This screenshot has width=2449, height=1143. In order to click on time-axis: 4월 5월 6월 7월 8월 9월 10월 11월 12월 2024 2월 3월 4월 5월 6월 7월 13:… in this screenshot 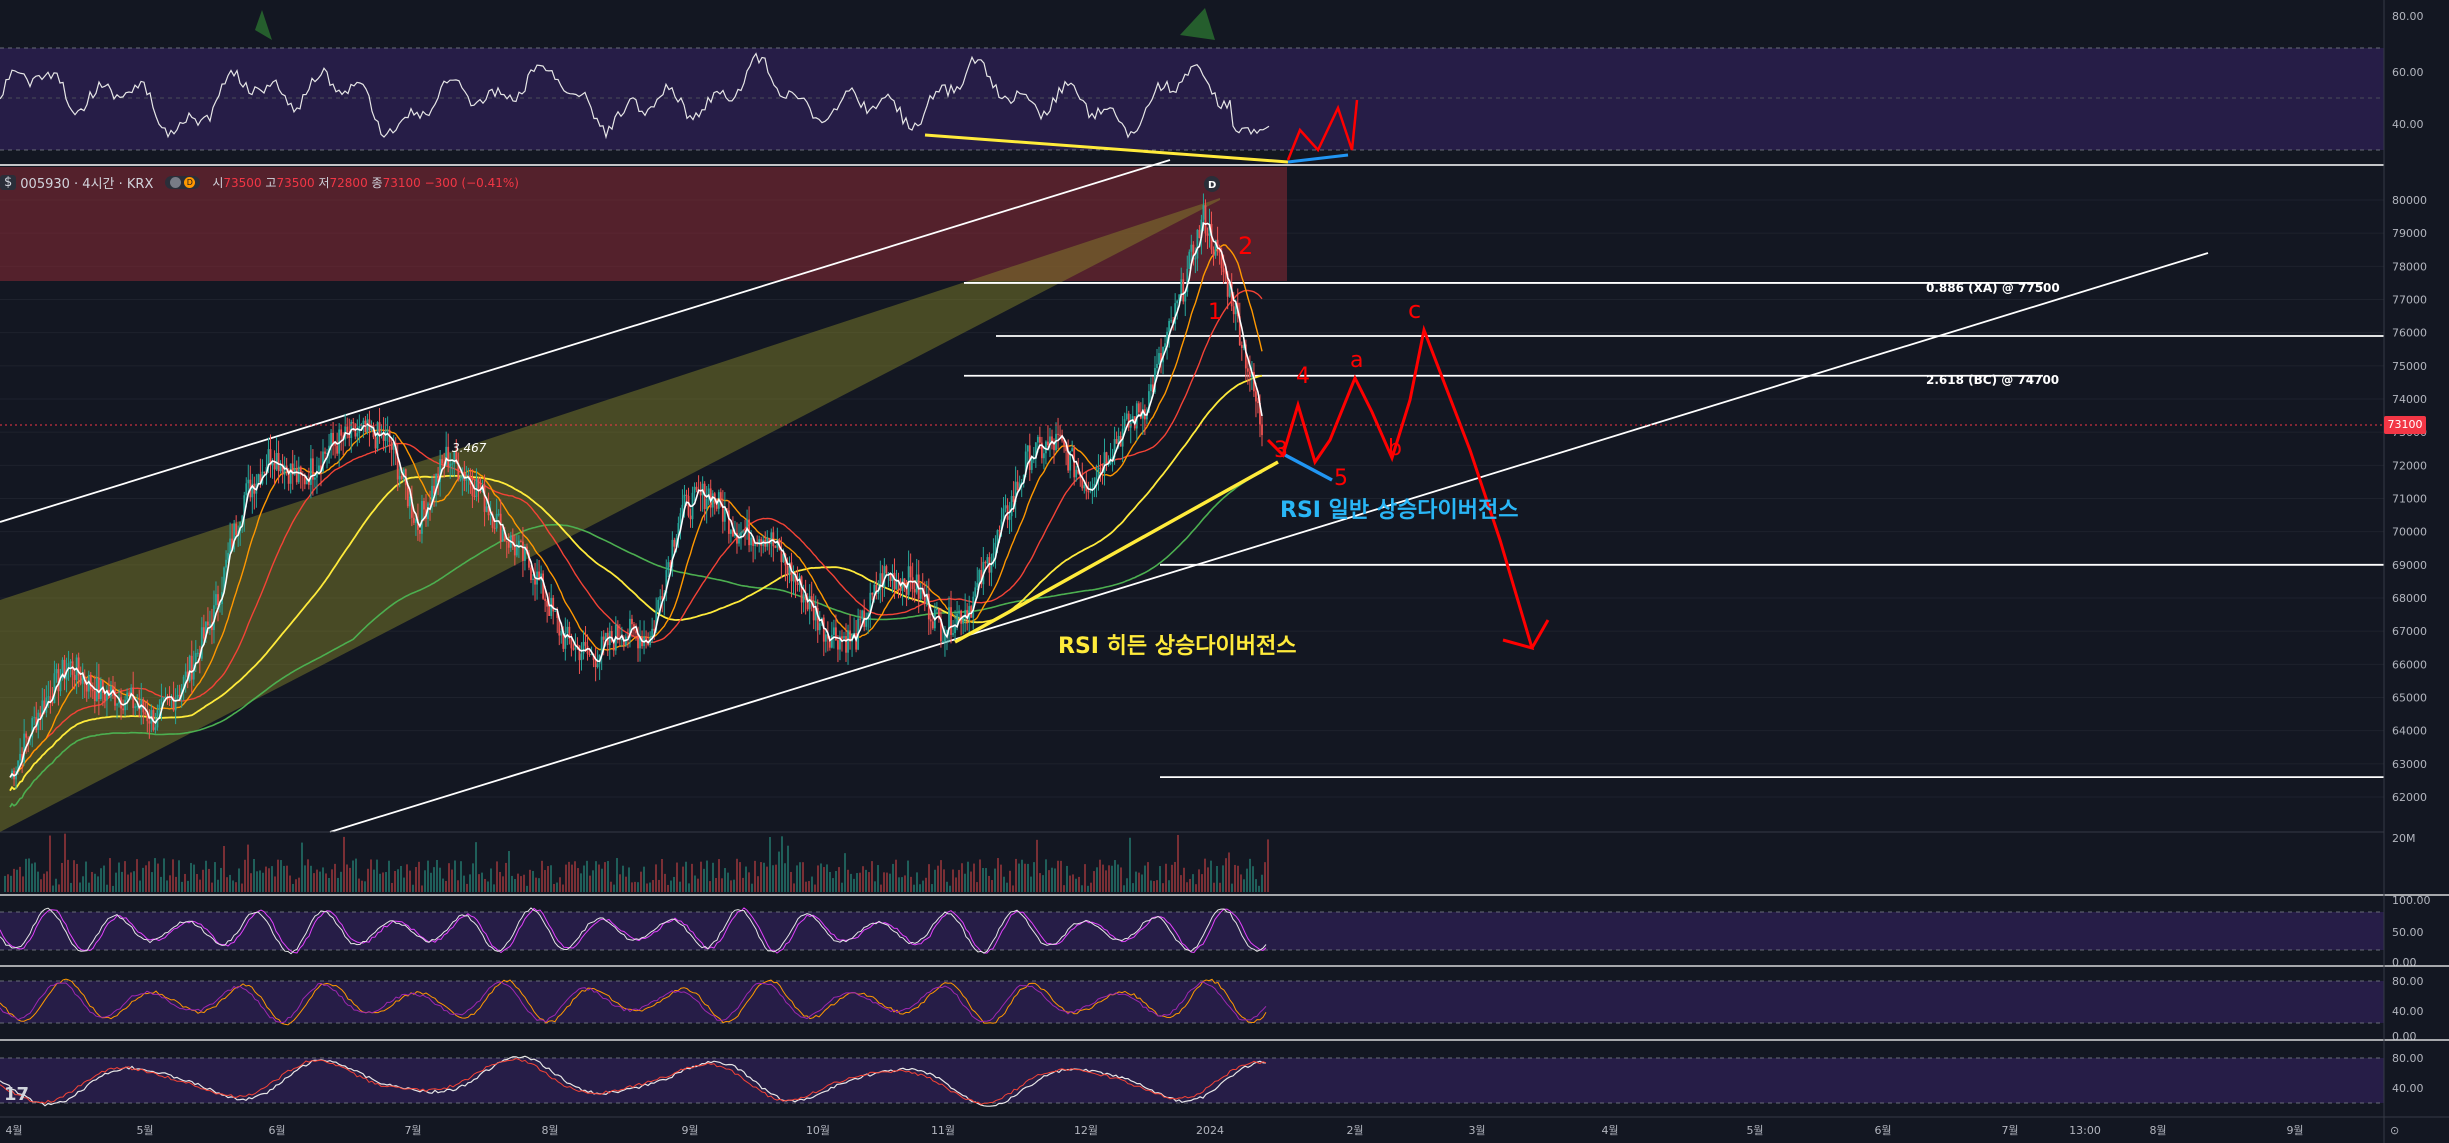, I will do `click(1154, 1130)`.